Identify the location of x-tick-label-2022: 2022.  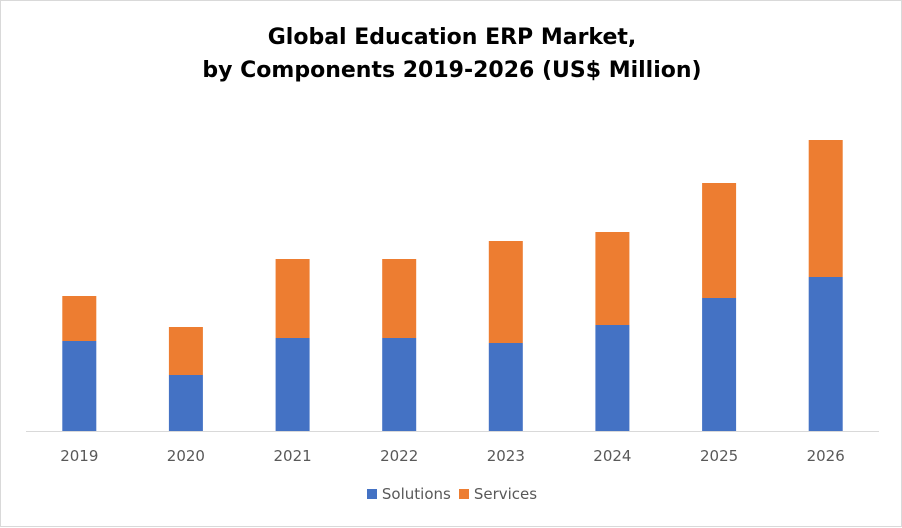
(399, 456).